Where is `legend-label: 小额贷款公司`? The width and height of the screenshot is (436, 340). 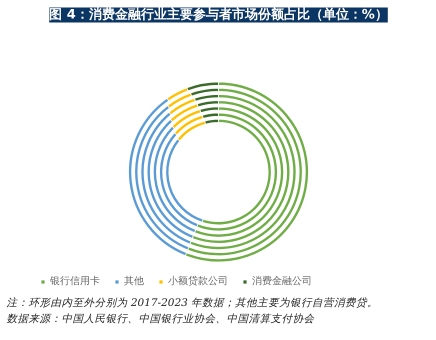 legend-label: 小额贷款公司 is located at coordinates (198, 281).